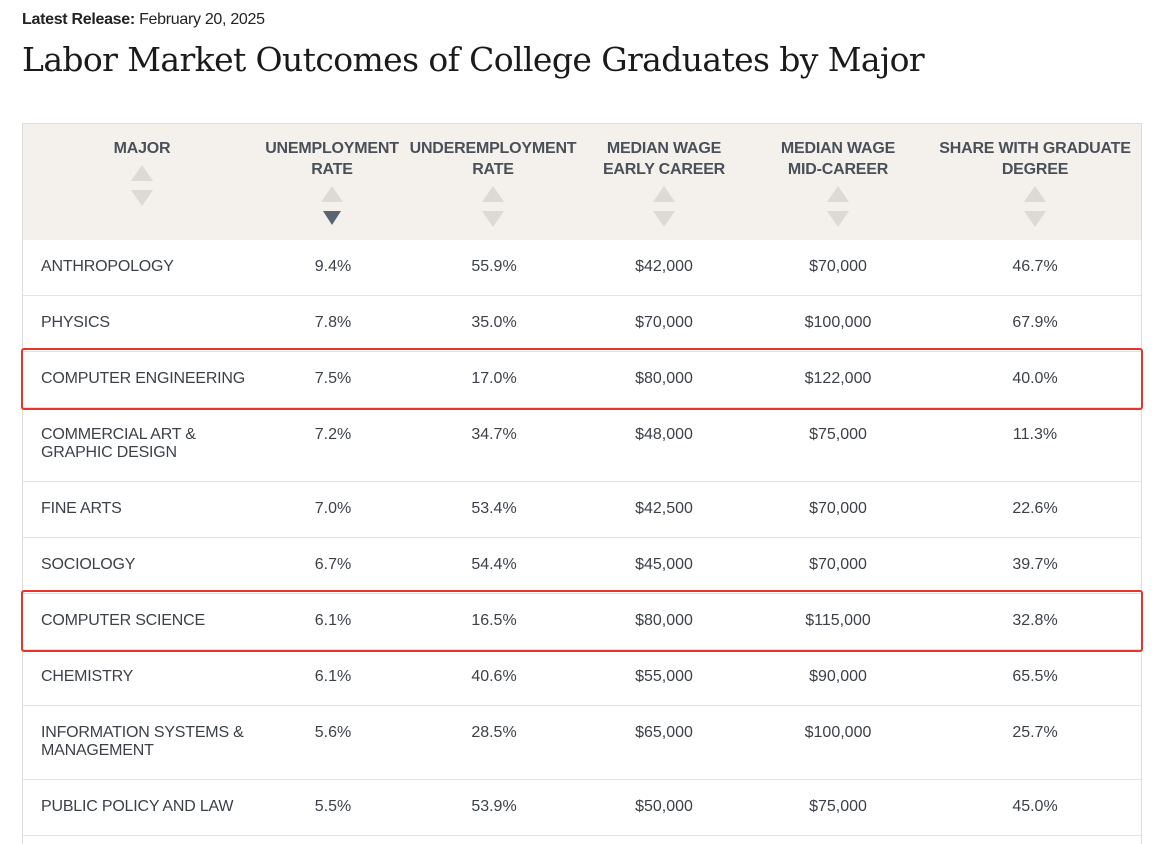 This screenshot has height=844, width=1164. Describe the element at coordinates (1035, 322) in the screenshot. I see `cell-graduate-share: 67.9%` at that location.